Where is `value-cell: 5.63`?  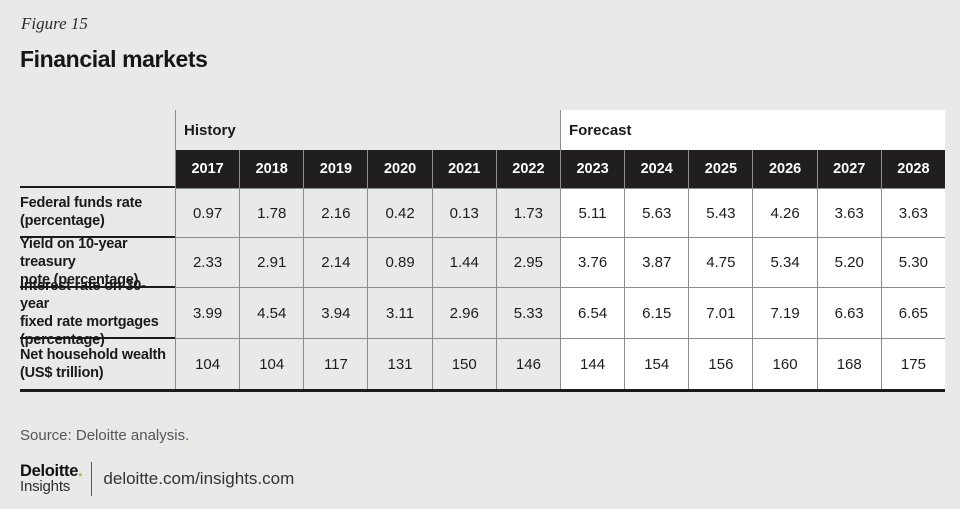
value-cell: 5.63 is located at coordinates (656, 213).